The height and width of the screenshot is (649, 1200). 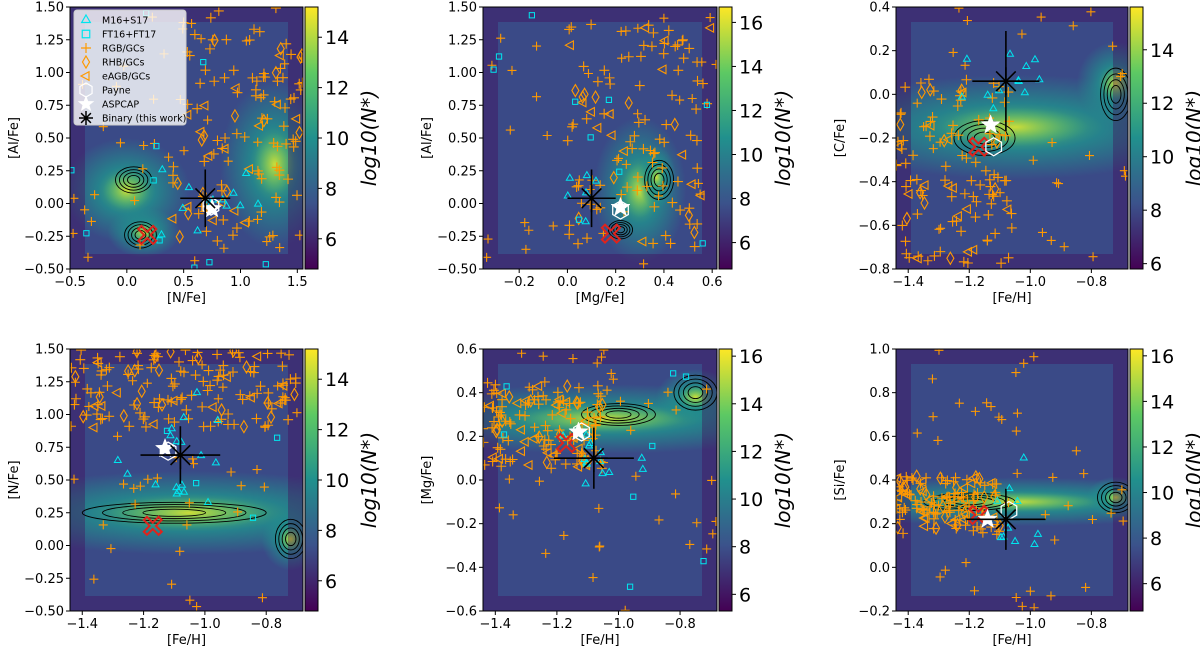 What do you see at coordinates (311, 138) in the screenshot?
I see `colorbar` at bounding box center [311, 138].